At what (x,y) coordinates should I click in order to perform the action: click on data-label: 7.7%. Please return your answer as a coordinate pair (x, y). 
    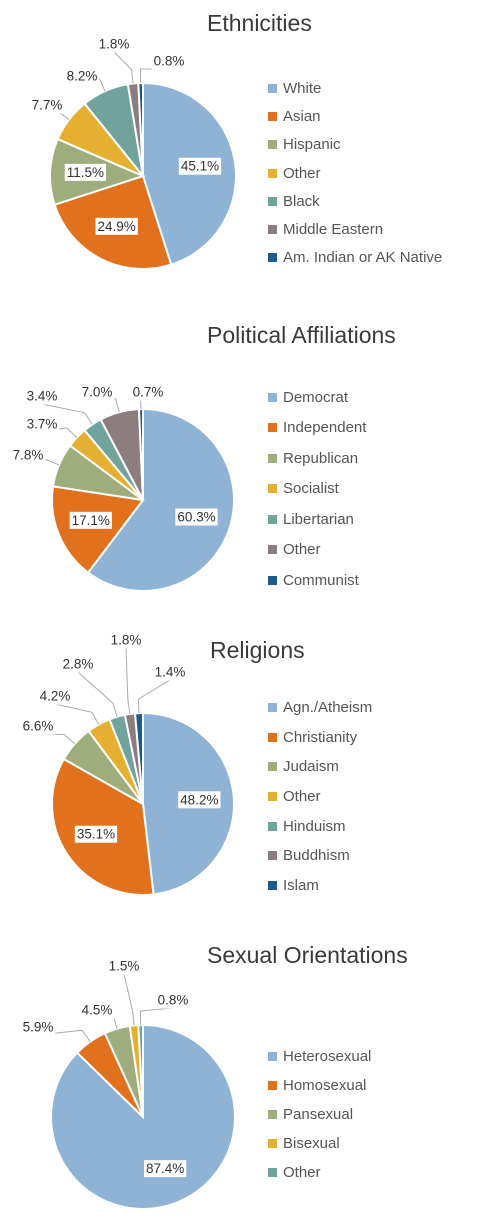
    Looking at the image, I should click on (47, 105).